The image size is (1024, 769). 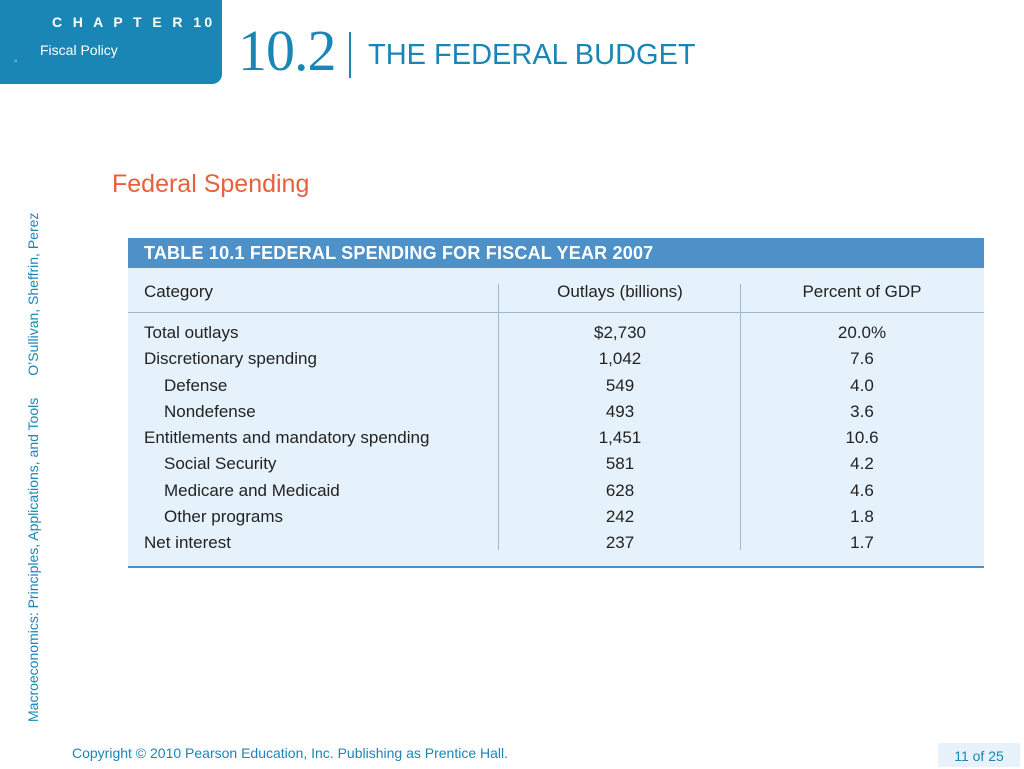 What do you see at coordinates (862, 411) in the screenshot?
I see `row-percent: 3.6` at bounding box center [862, 411].